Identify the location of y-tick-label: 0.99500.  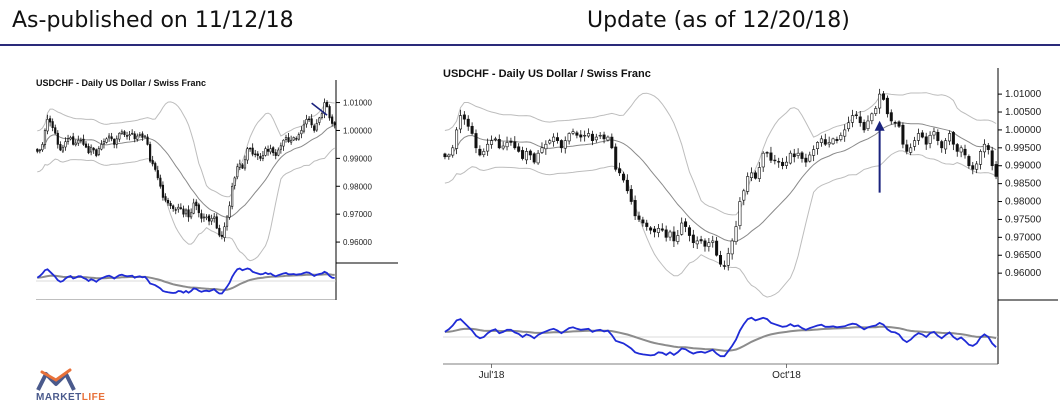
(1023, 148).